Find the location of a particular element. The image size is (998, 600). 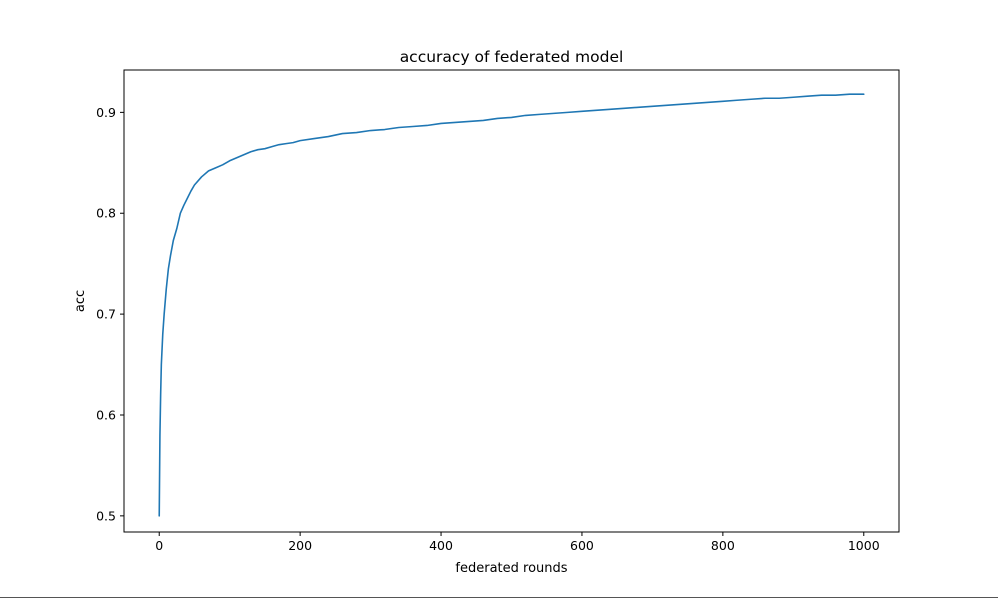

x-tick-label: 600 is located at coordinates (582, 545).